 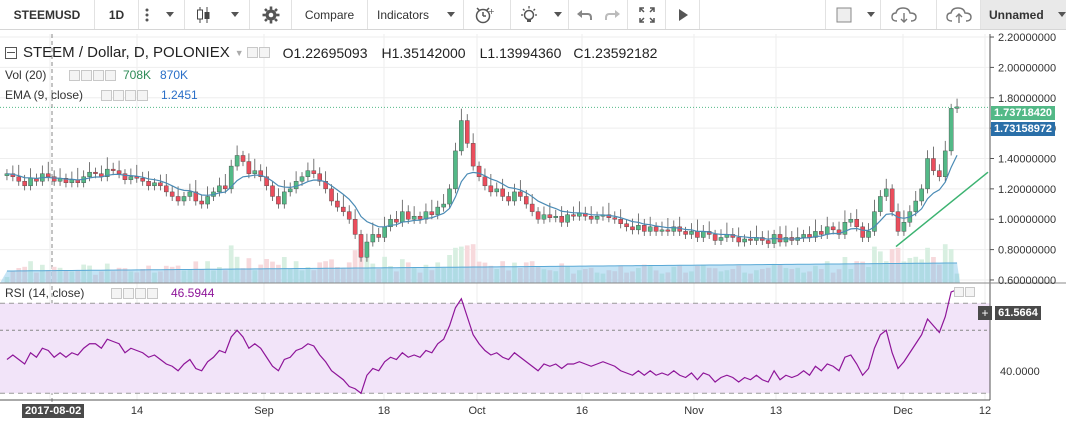 What do you see at coordinates (959, 292) in the screenshot?
I see `pane-up-icon` at bounding box center [959, 292].